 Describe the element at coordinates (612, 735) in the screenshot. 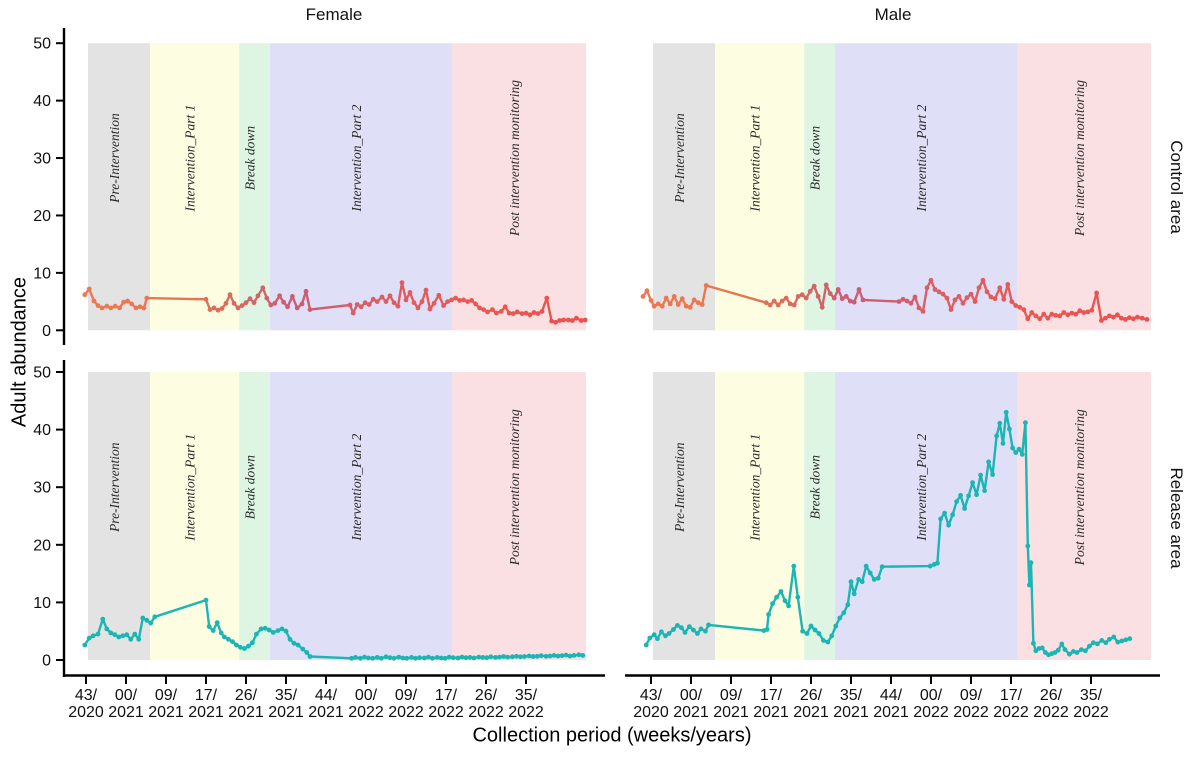

I see `x-axis-title: Collection period (weeks/years)` at that location.